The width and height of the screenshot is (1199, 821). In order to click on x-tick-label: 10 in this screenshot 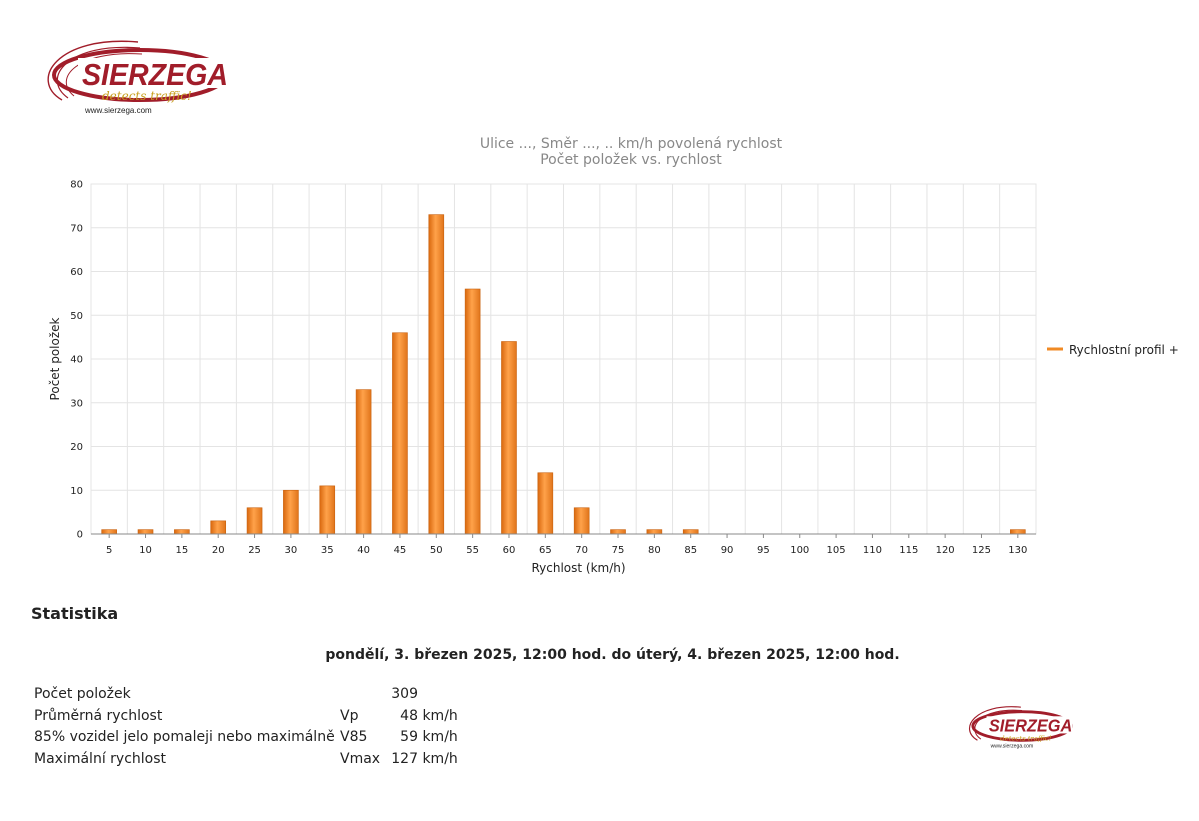, I will do `click(145, 550)`.